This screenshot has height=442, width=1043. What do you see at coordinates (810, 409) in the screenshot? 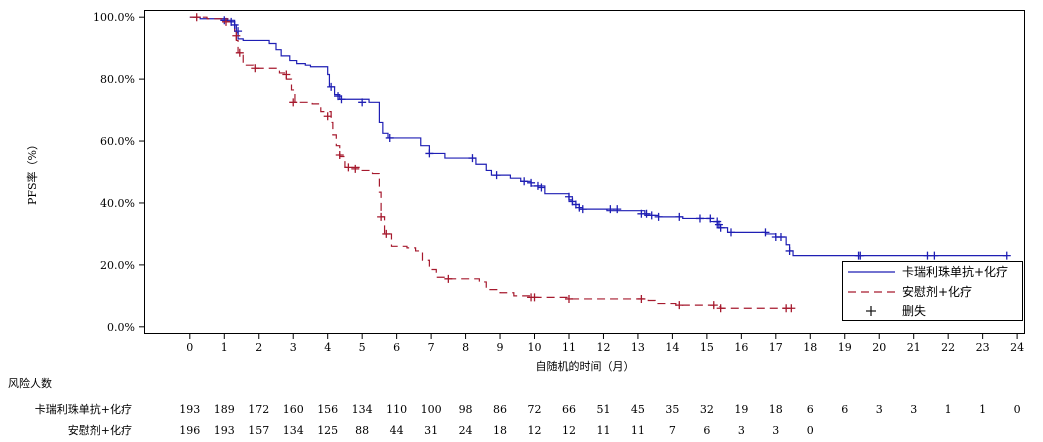
I see `risk-value-camrelizumab: 6` at bounding box center [810, 409].